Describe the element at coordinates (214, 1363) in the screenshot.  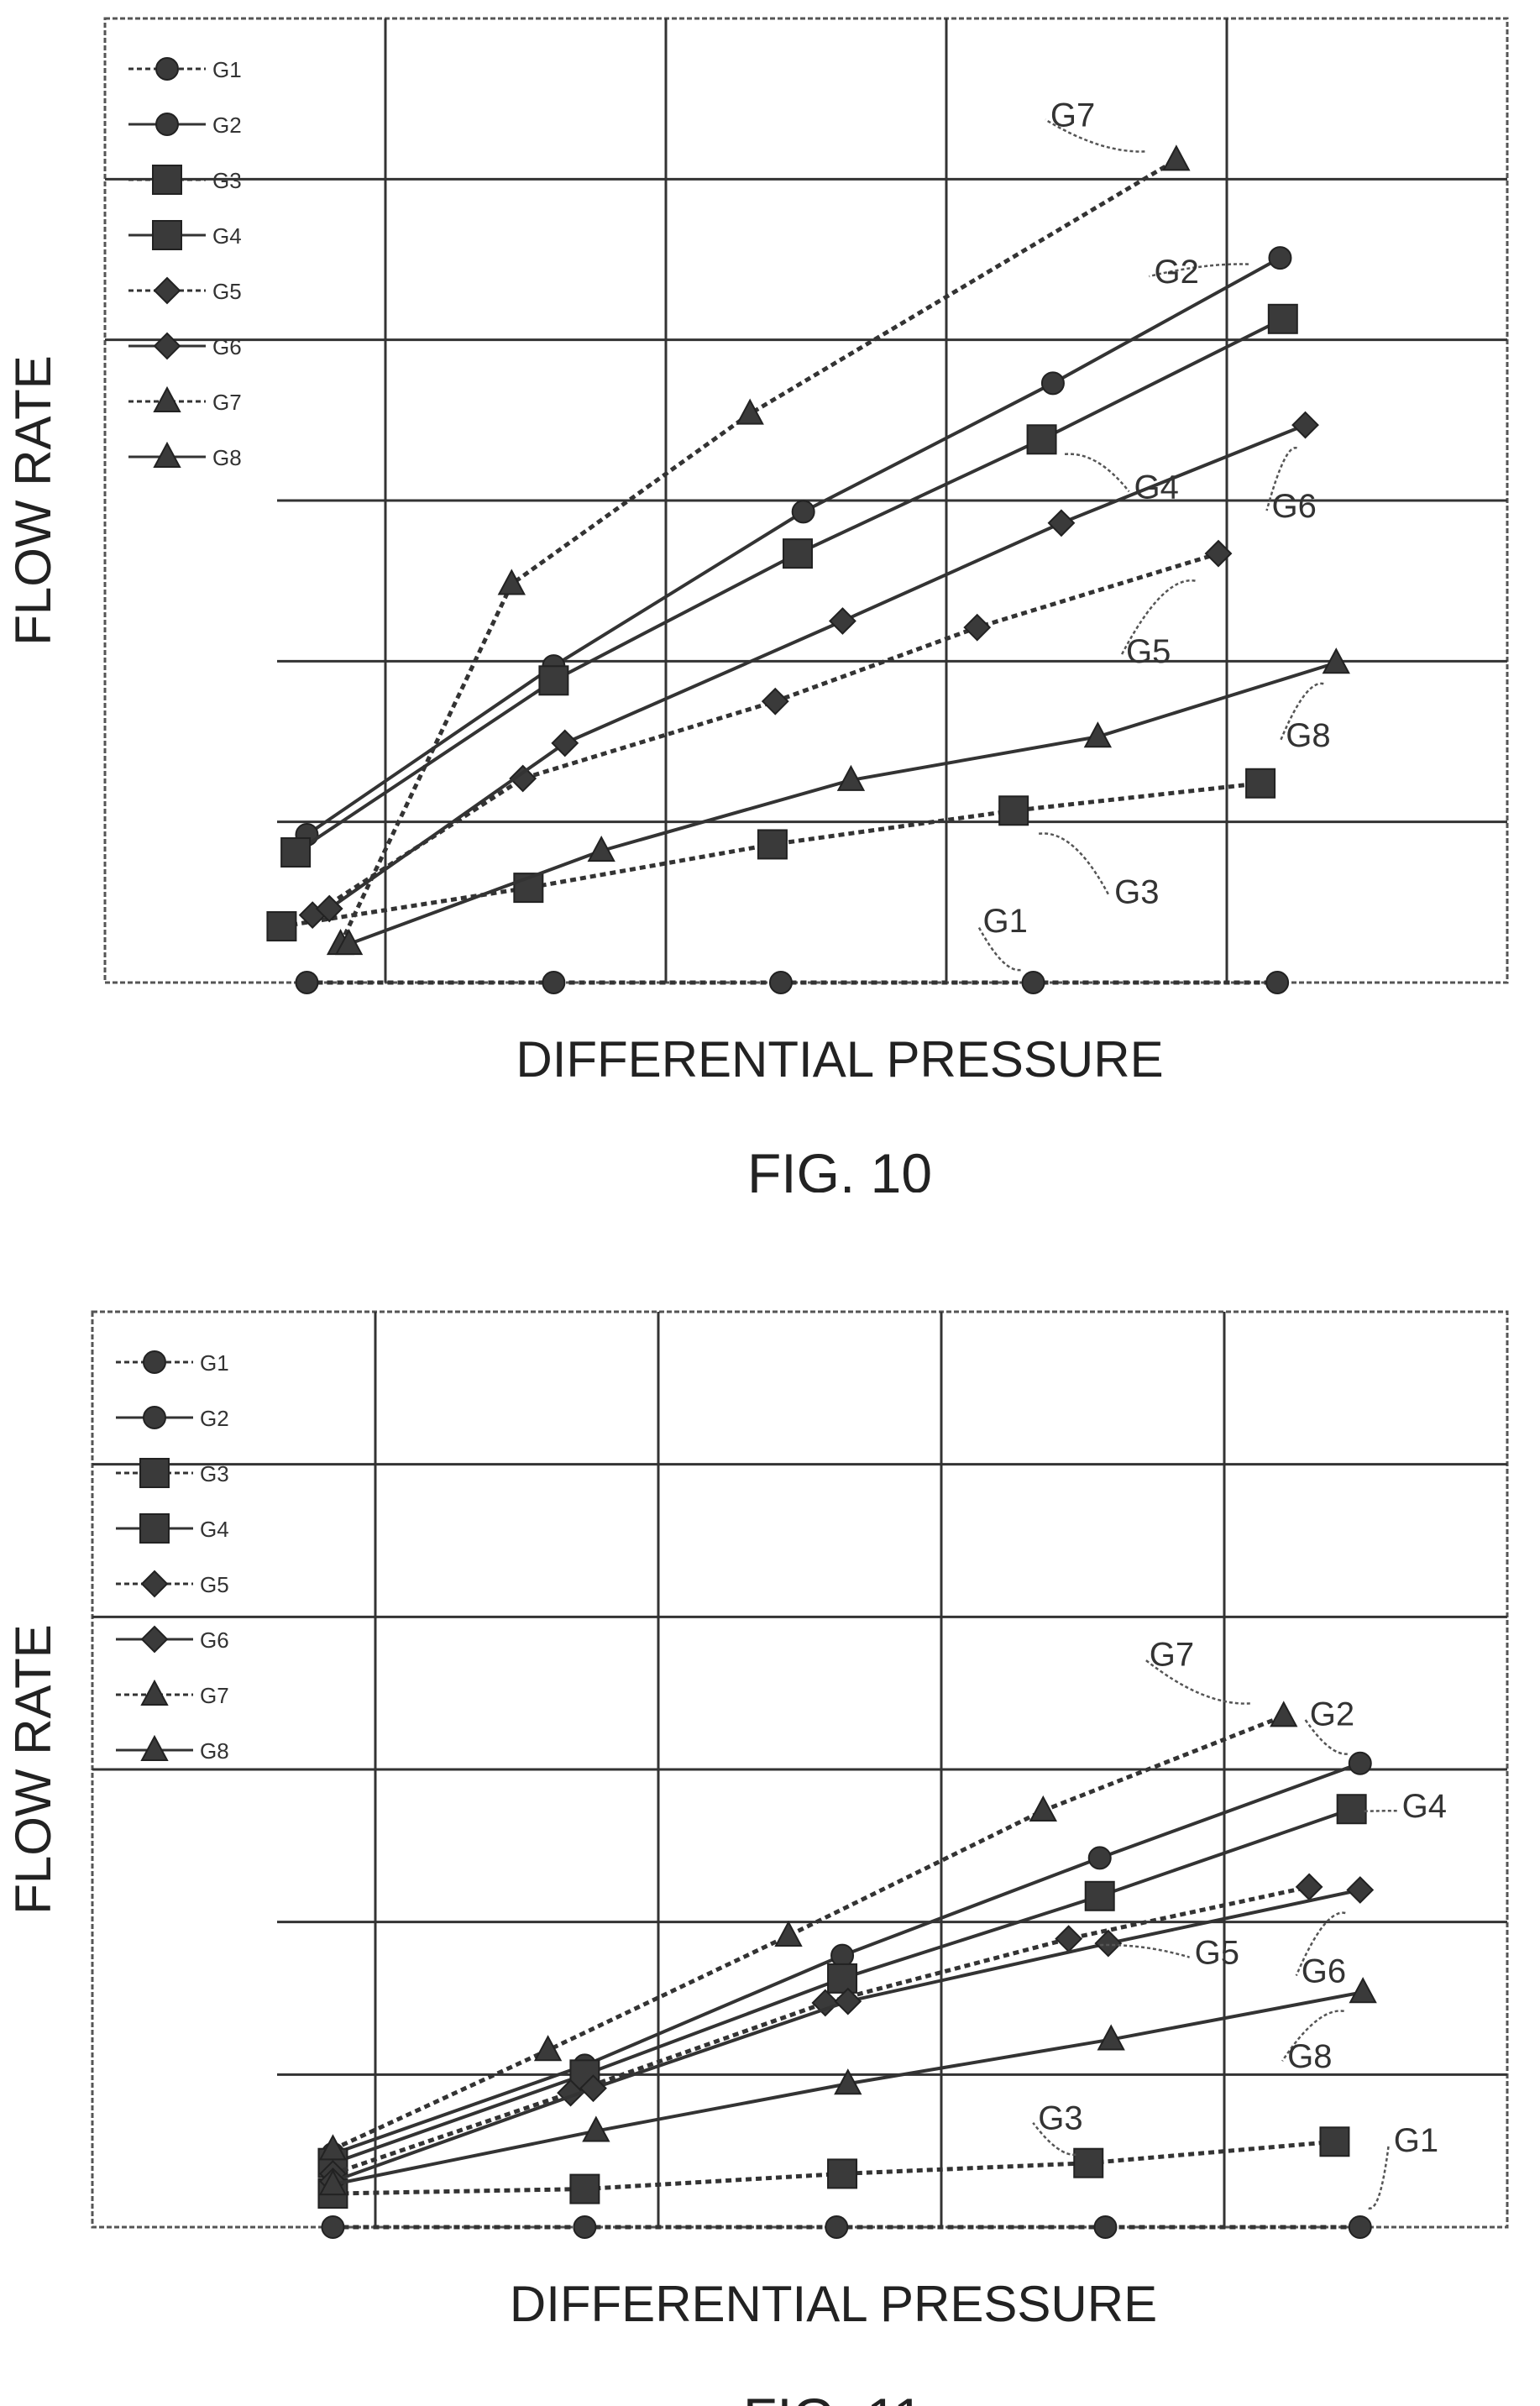
I see `legend-label: G1` at that location.